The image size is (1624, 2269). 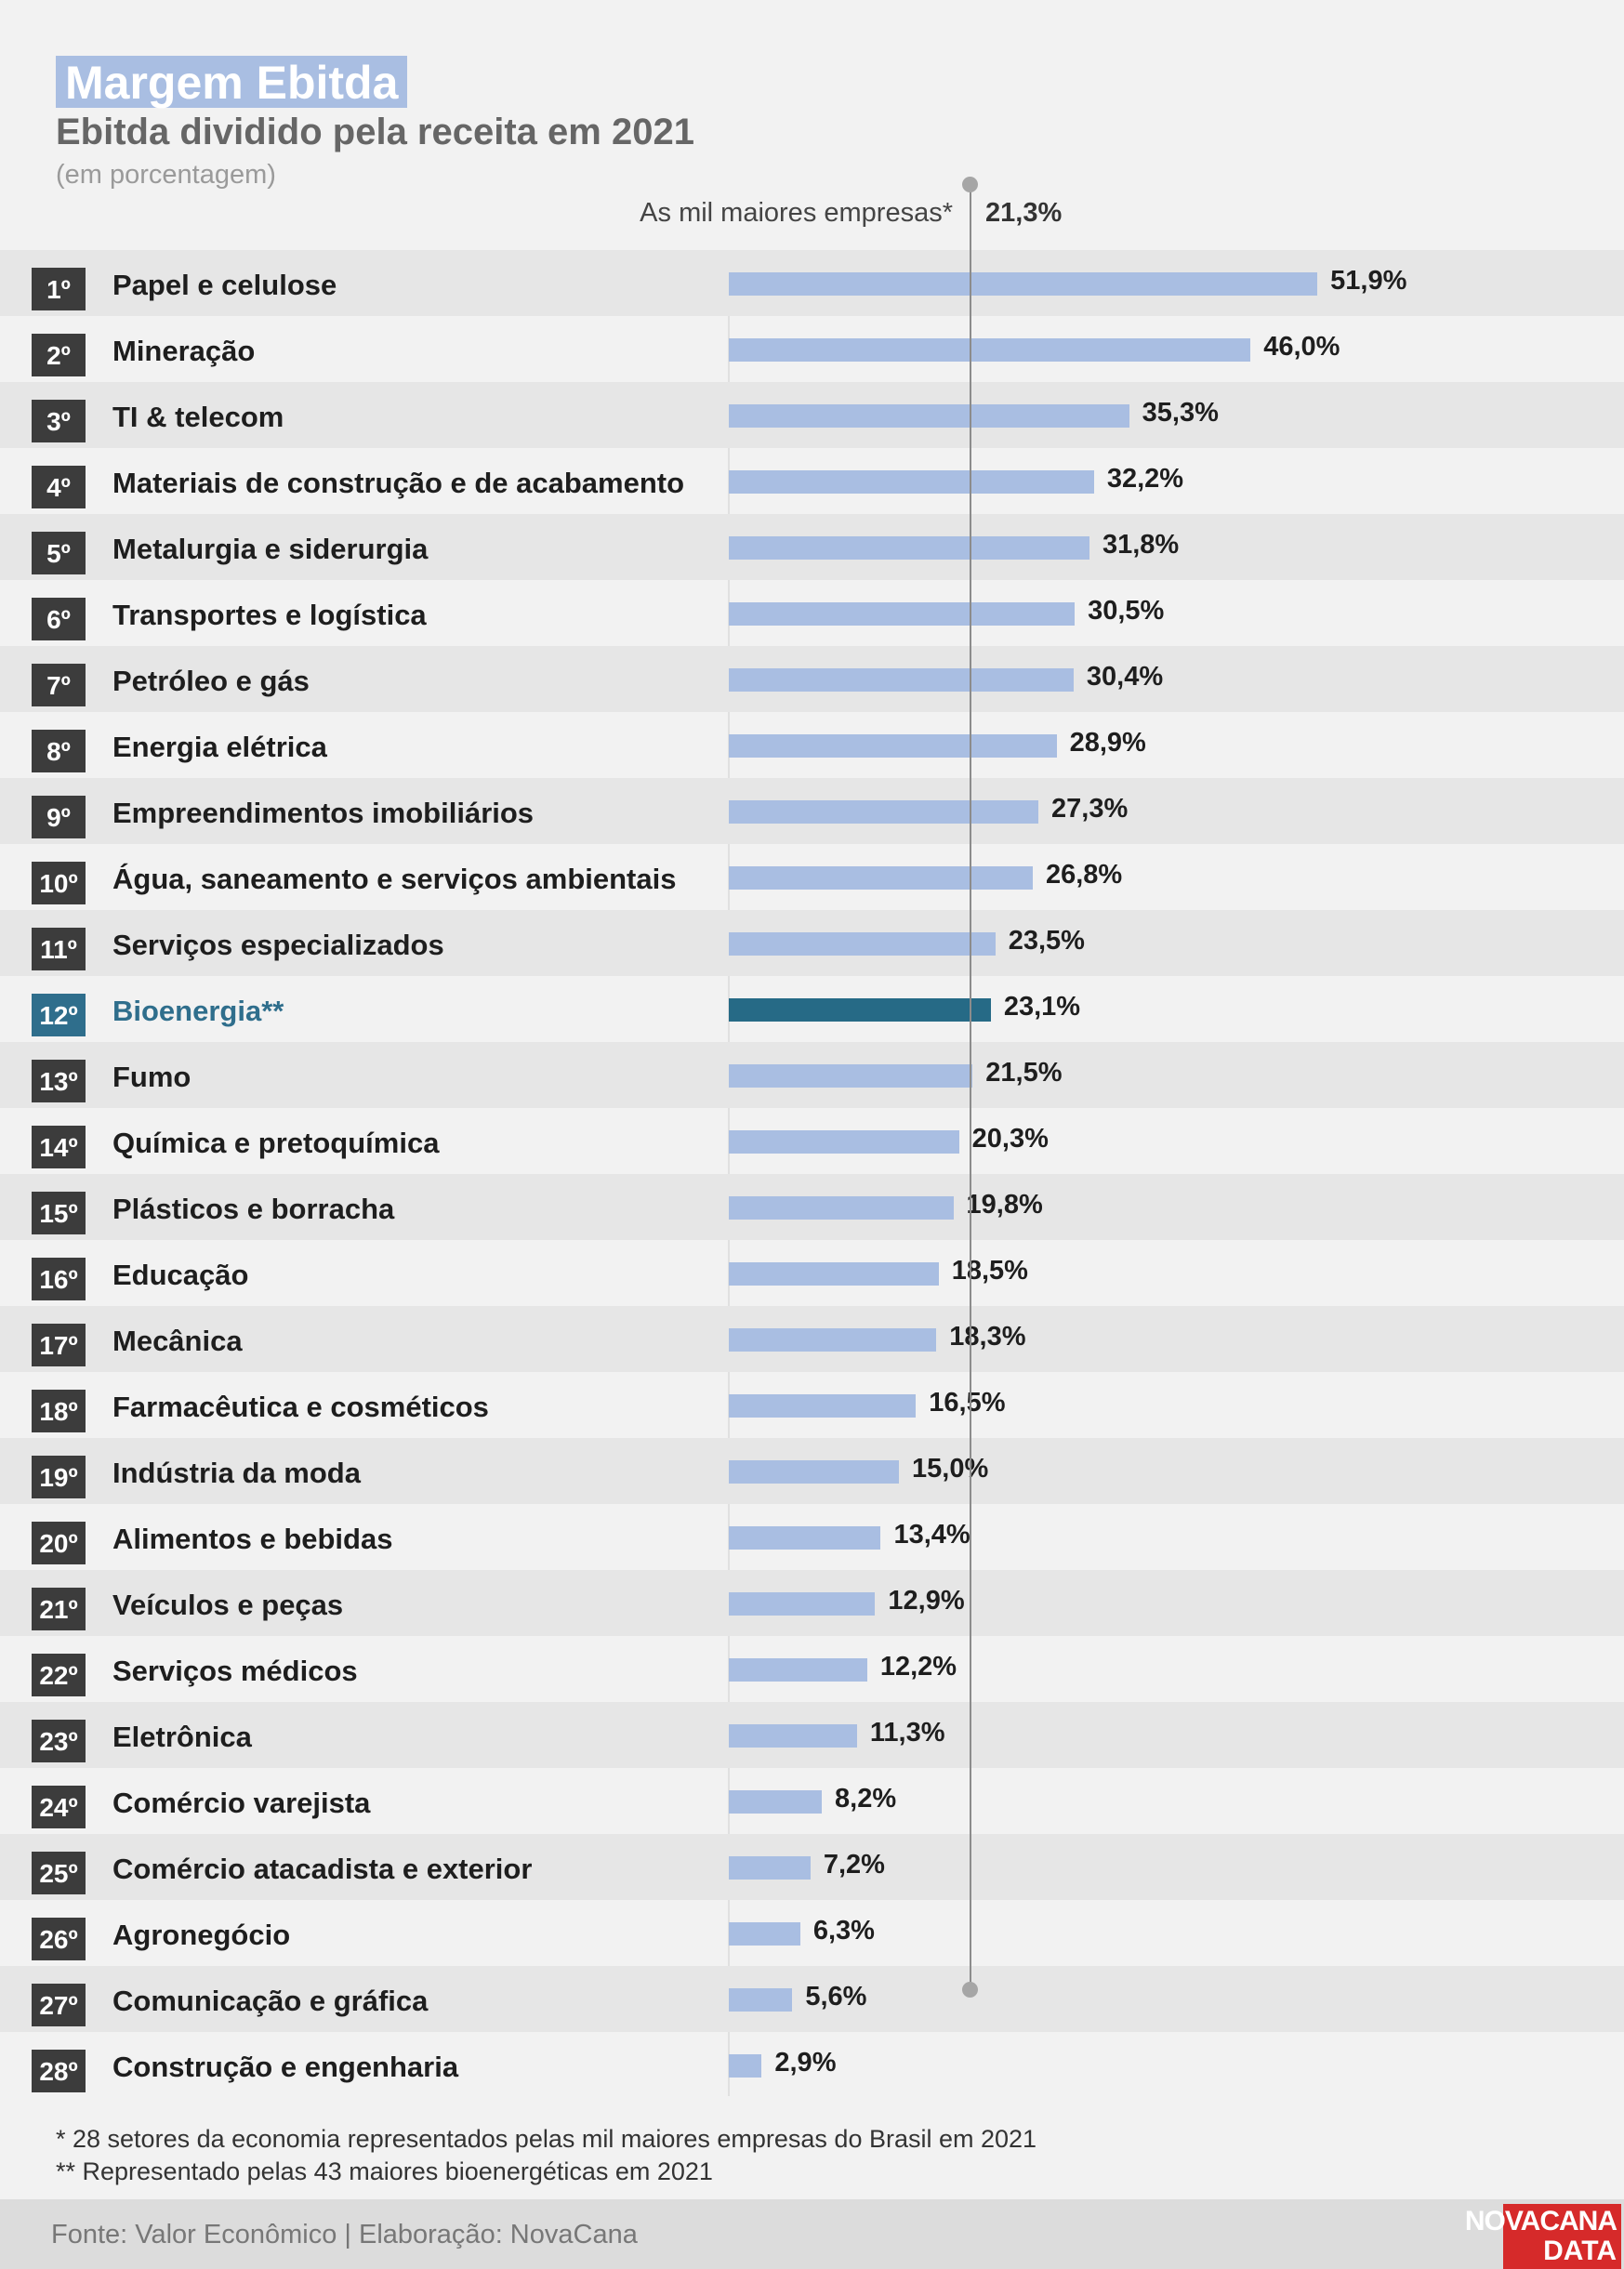 I want to click on value-label: 18,3%, so click(x=987, y=1337).